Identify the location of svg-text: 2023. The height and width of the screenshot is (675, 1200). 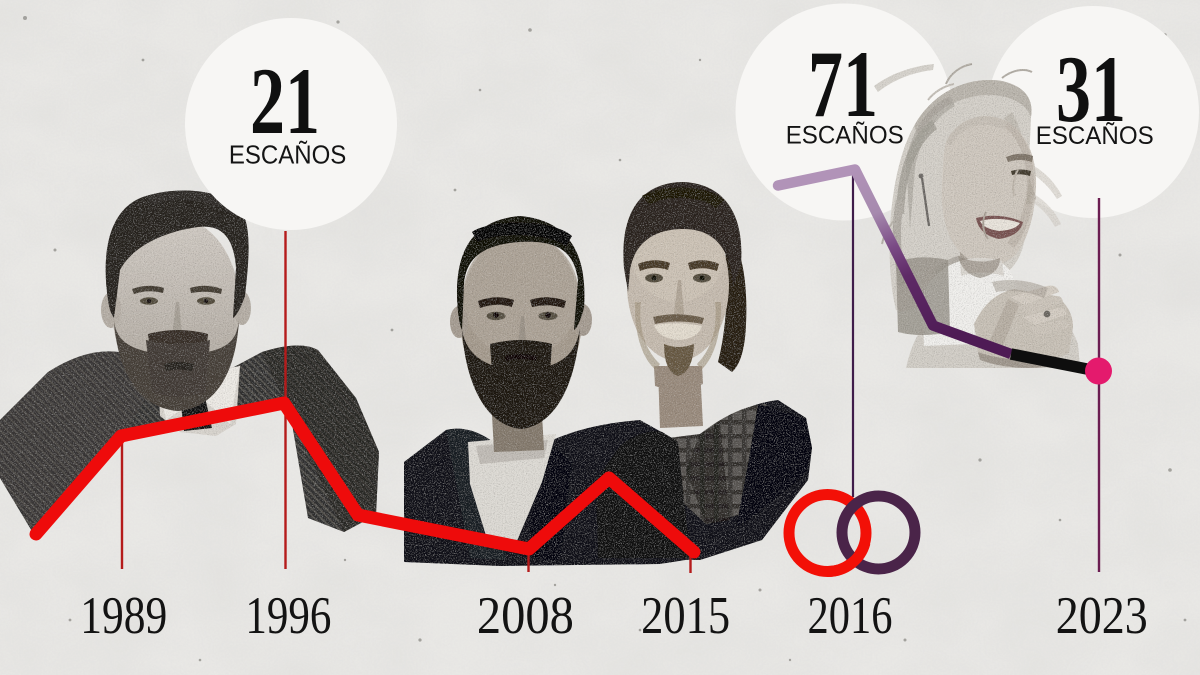
(1102, 616).